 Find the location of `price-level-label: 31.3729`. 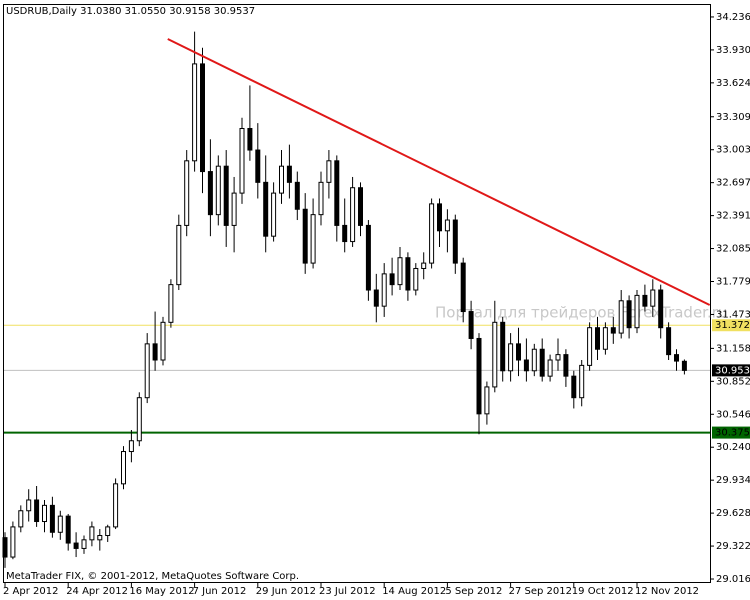

price-level-label: 31.3729 is located at coordinates (732, 325).